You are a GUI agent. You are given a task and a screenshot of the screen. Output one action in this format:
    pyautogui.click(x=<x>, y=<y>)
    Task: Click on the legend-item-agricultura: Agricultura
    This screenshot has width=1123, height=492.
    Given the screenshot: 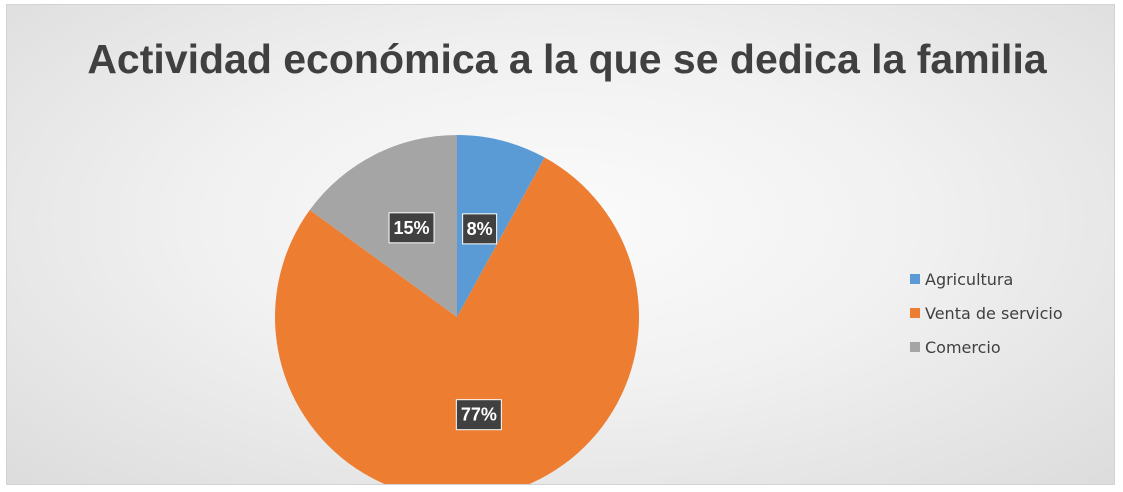 What is the action you would take?
    pyautogui.click(x=986, y=279)
    